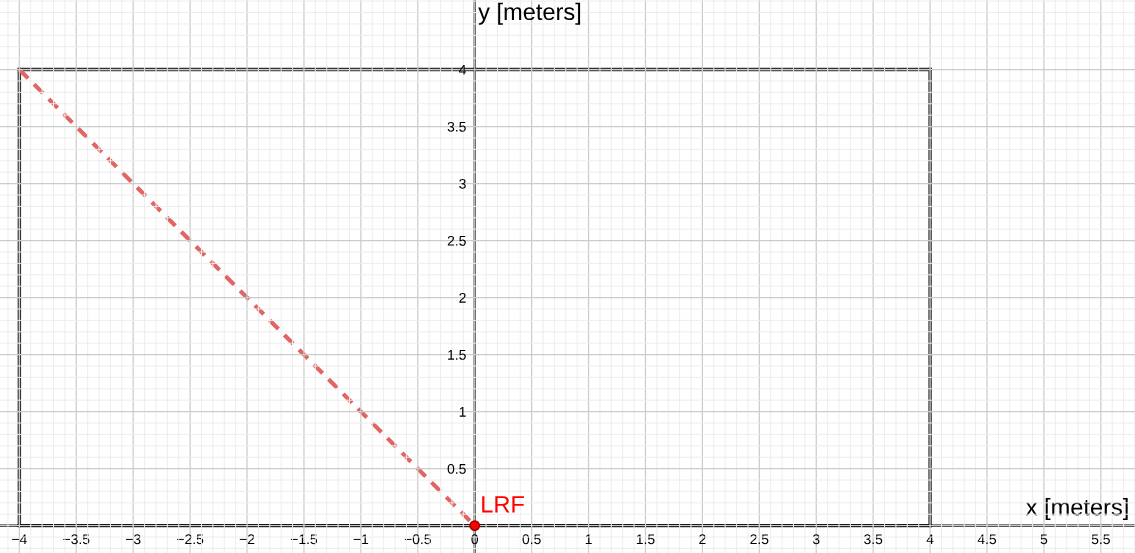 This screenshot has width=1135, height=553. What do you see at coordinates (503, 504) in the screenshot?
I see `series-label: LRF` at bounding box center [503, 504].